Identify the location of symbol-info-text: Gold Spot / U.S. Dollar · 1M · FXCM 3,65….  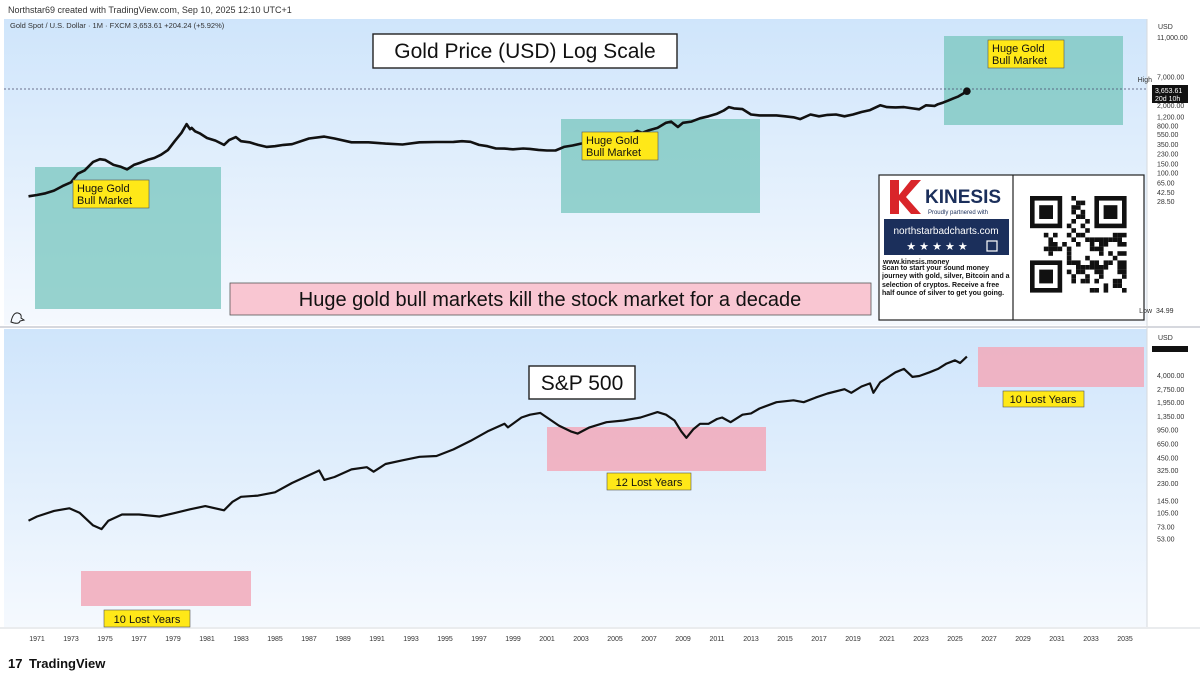
(117, 25).